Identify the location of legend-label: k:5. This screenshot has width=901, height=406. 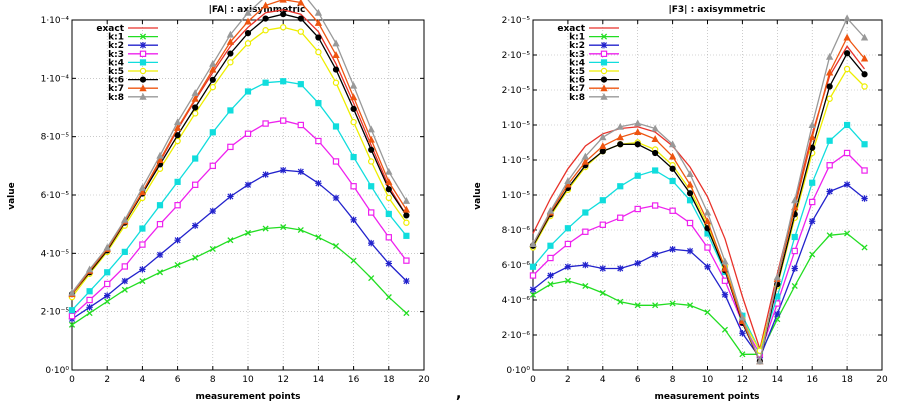
(577, 72).